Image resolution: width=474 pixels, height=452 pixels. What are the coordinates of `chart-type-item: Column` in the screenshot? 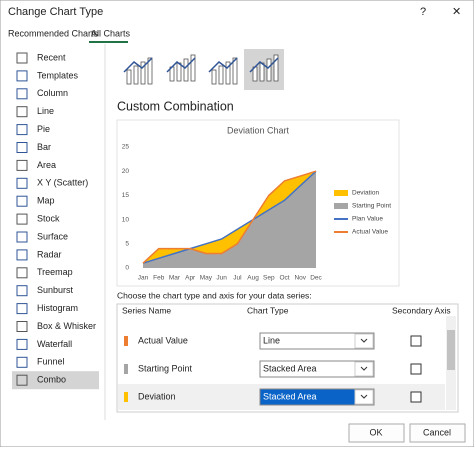 It's located at (52, 93).